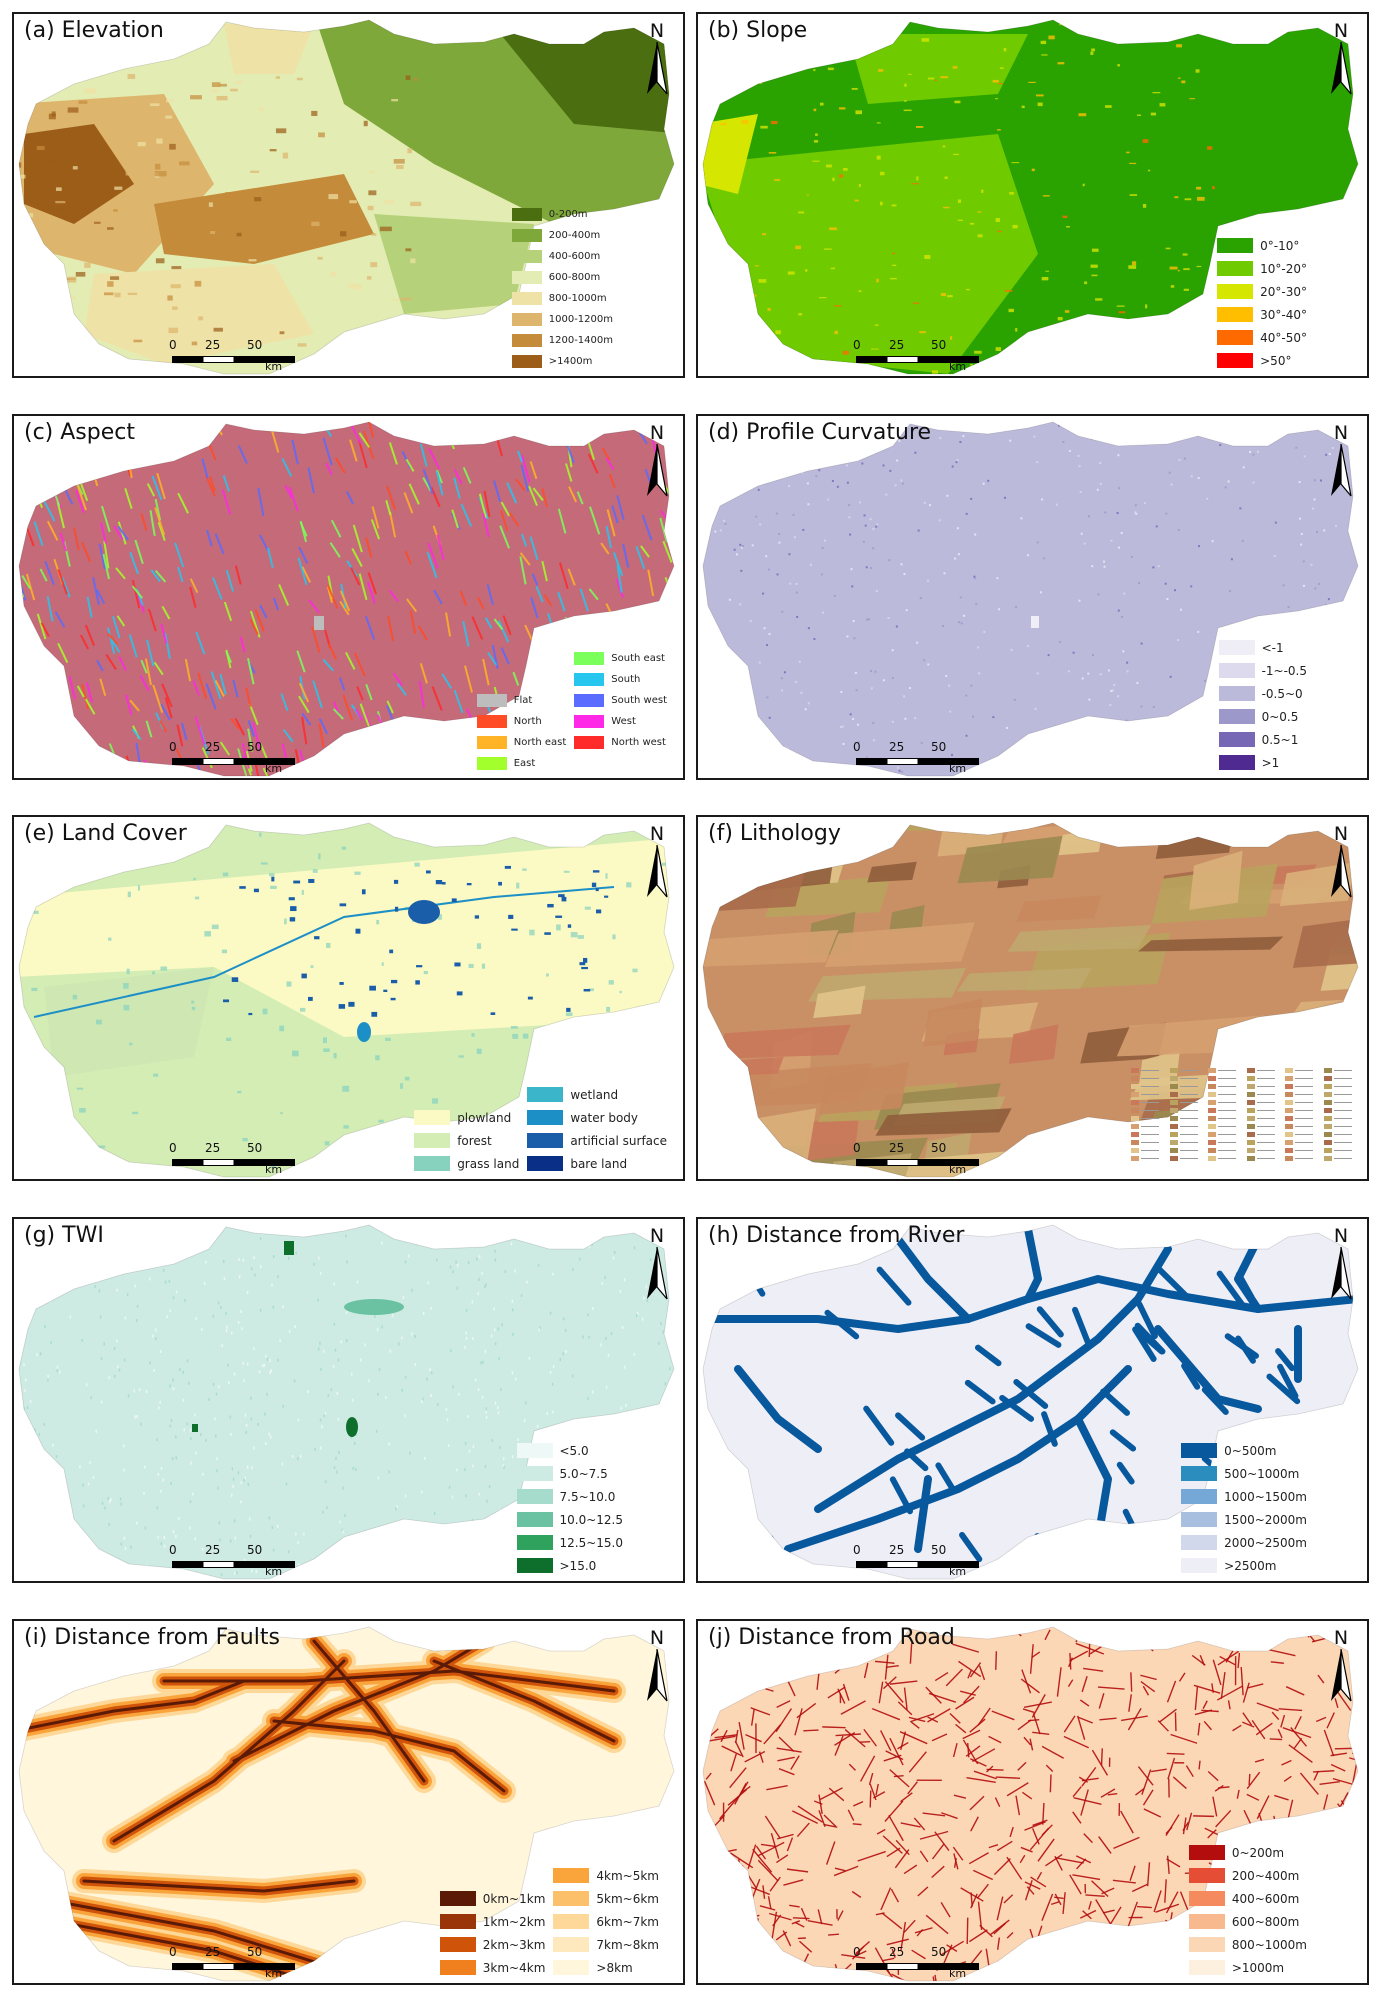 The height and width of the screenshot is (2000, 1382). What do you see at coordinates (606, 1921) in the screenshot?
I see `legend-item: 6km~7km` at bounding box center [606, 1921].